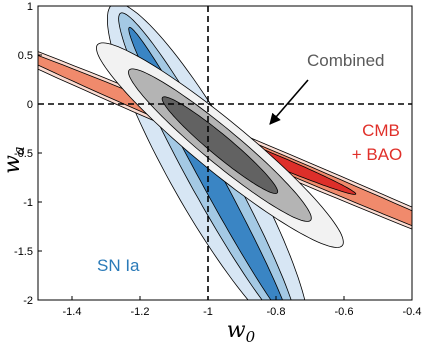 This screenshot has height=347, width=427. Describe the element at coordinates (25, 56) in the screenshot. I see `y-tick-label: 0.5` at that location.